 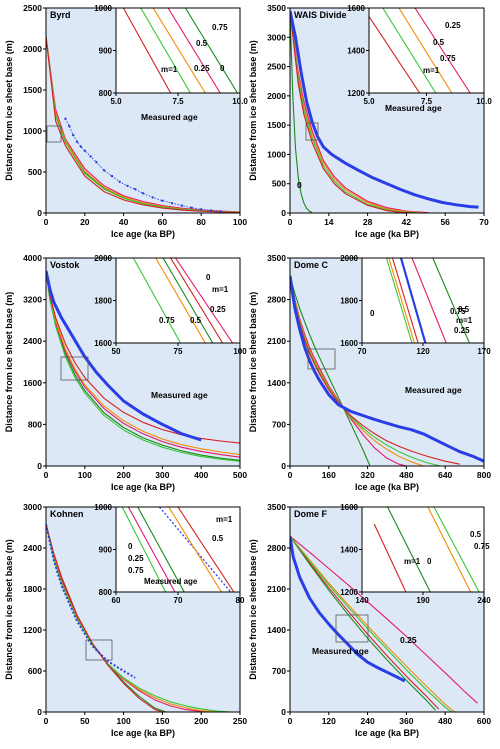 What do you see at coordinates (299, 185) in the screenshot?
I see `annotation-label: 0` at bounding box center [299, 185].